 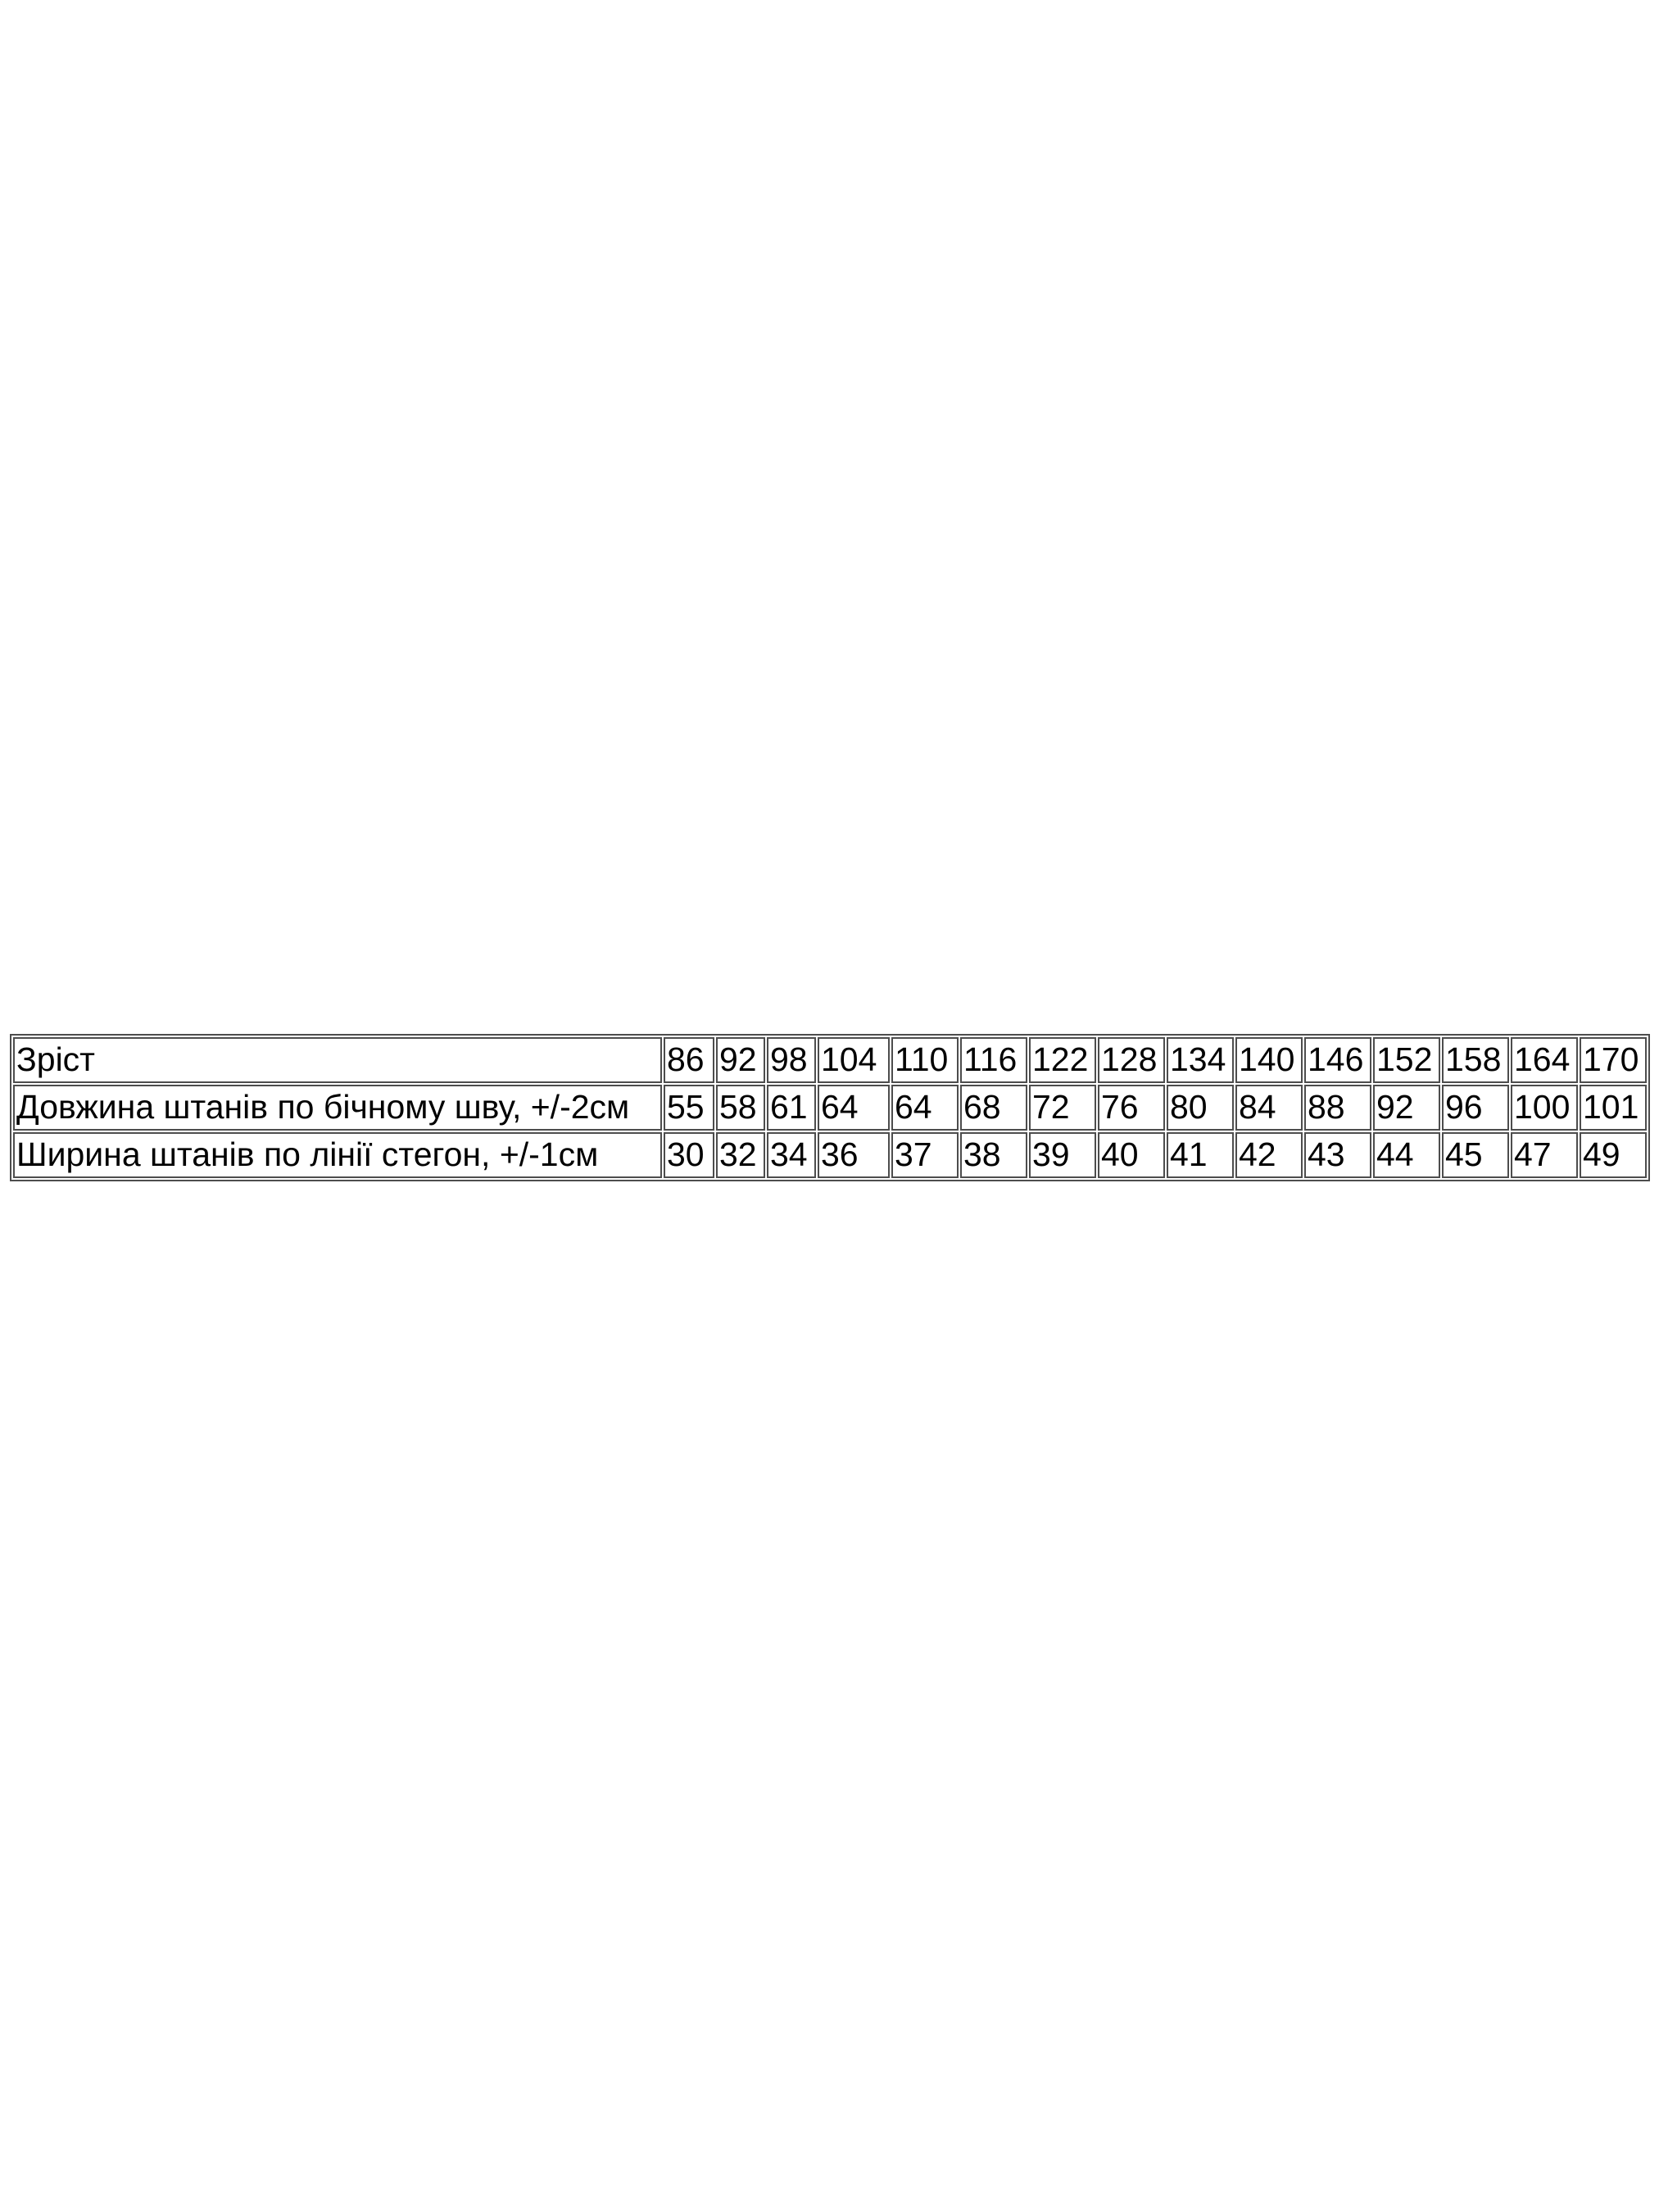 I want to click on table-cell: 72, so click(x=1062, y=1108).